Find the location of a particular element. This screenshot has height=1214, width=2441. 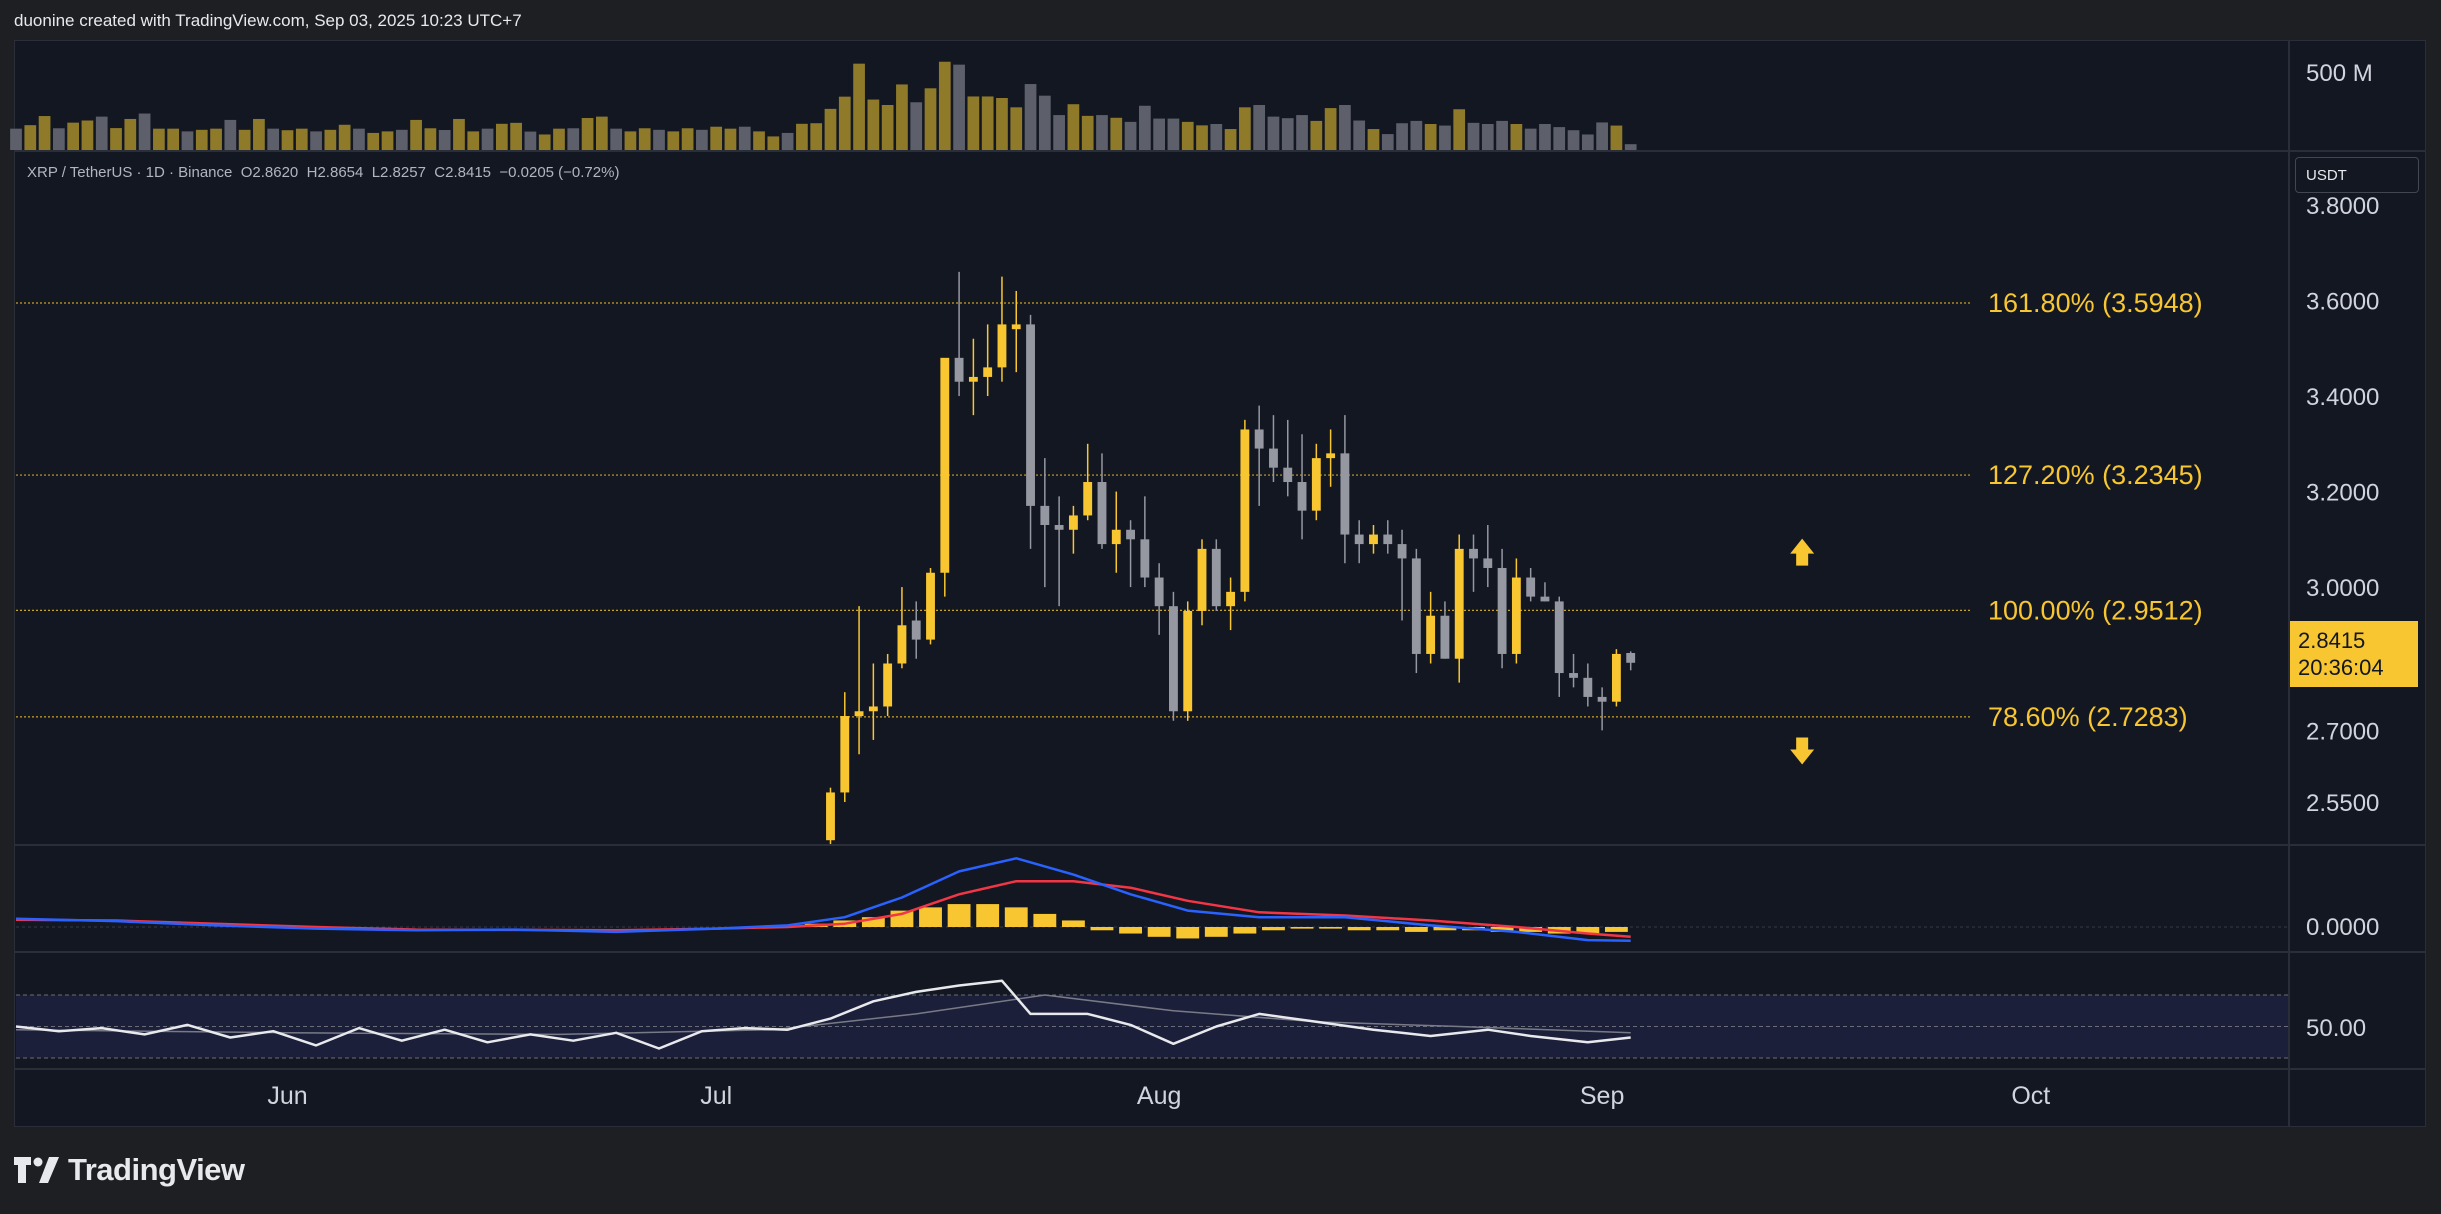

volume-layer is located at coordinates (823, 106).